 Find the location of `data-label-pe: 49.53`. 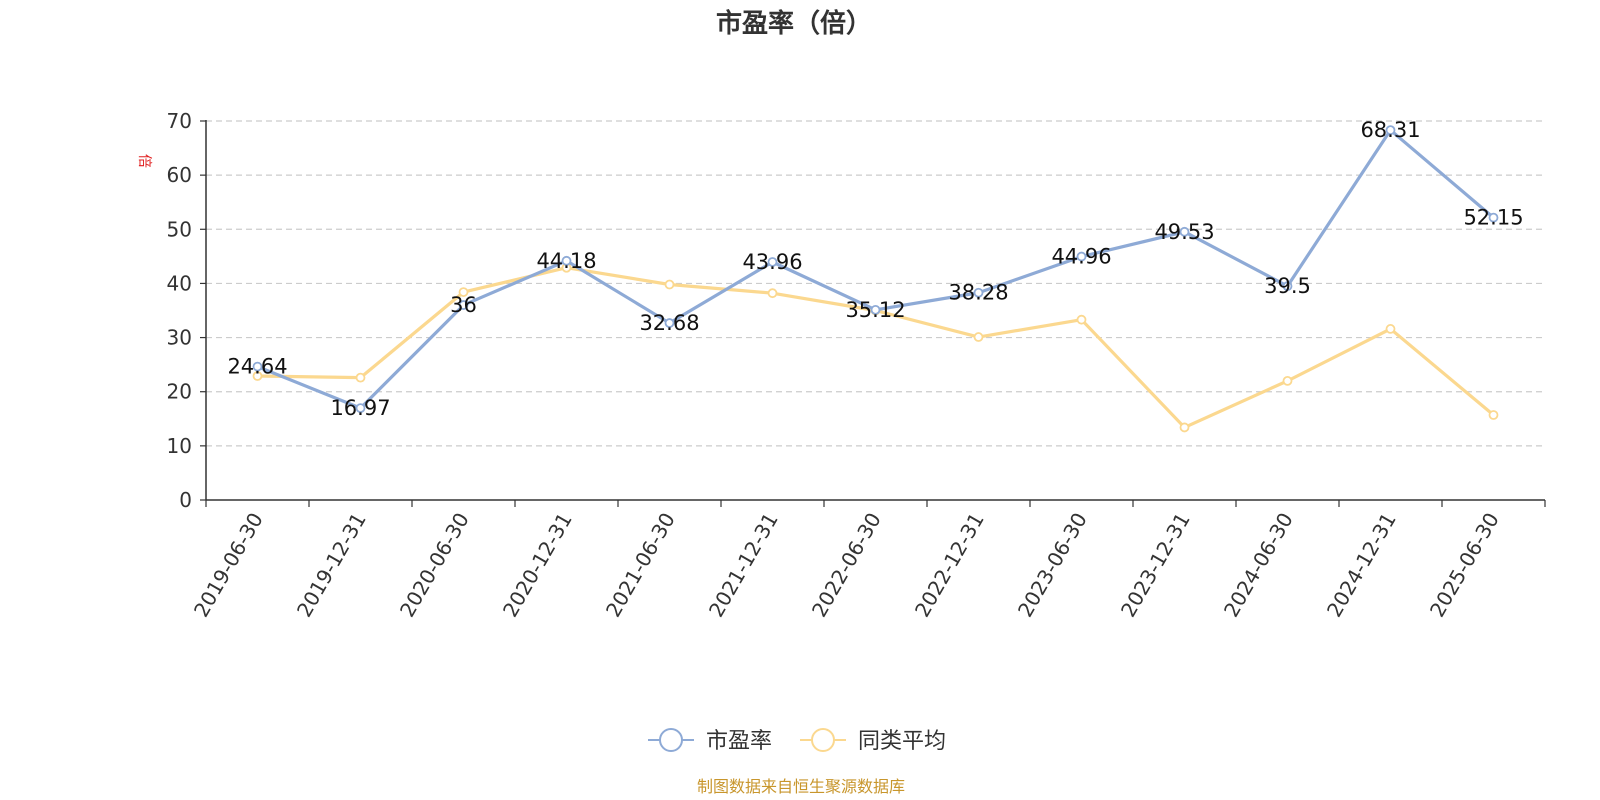

data-label-pe: 49.53 is located at coordinates (1184, 232).